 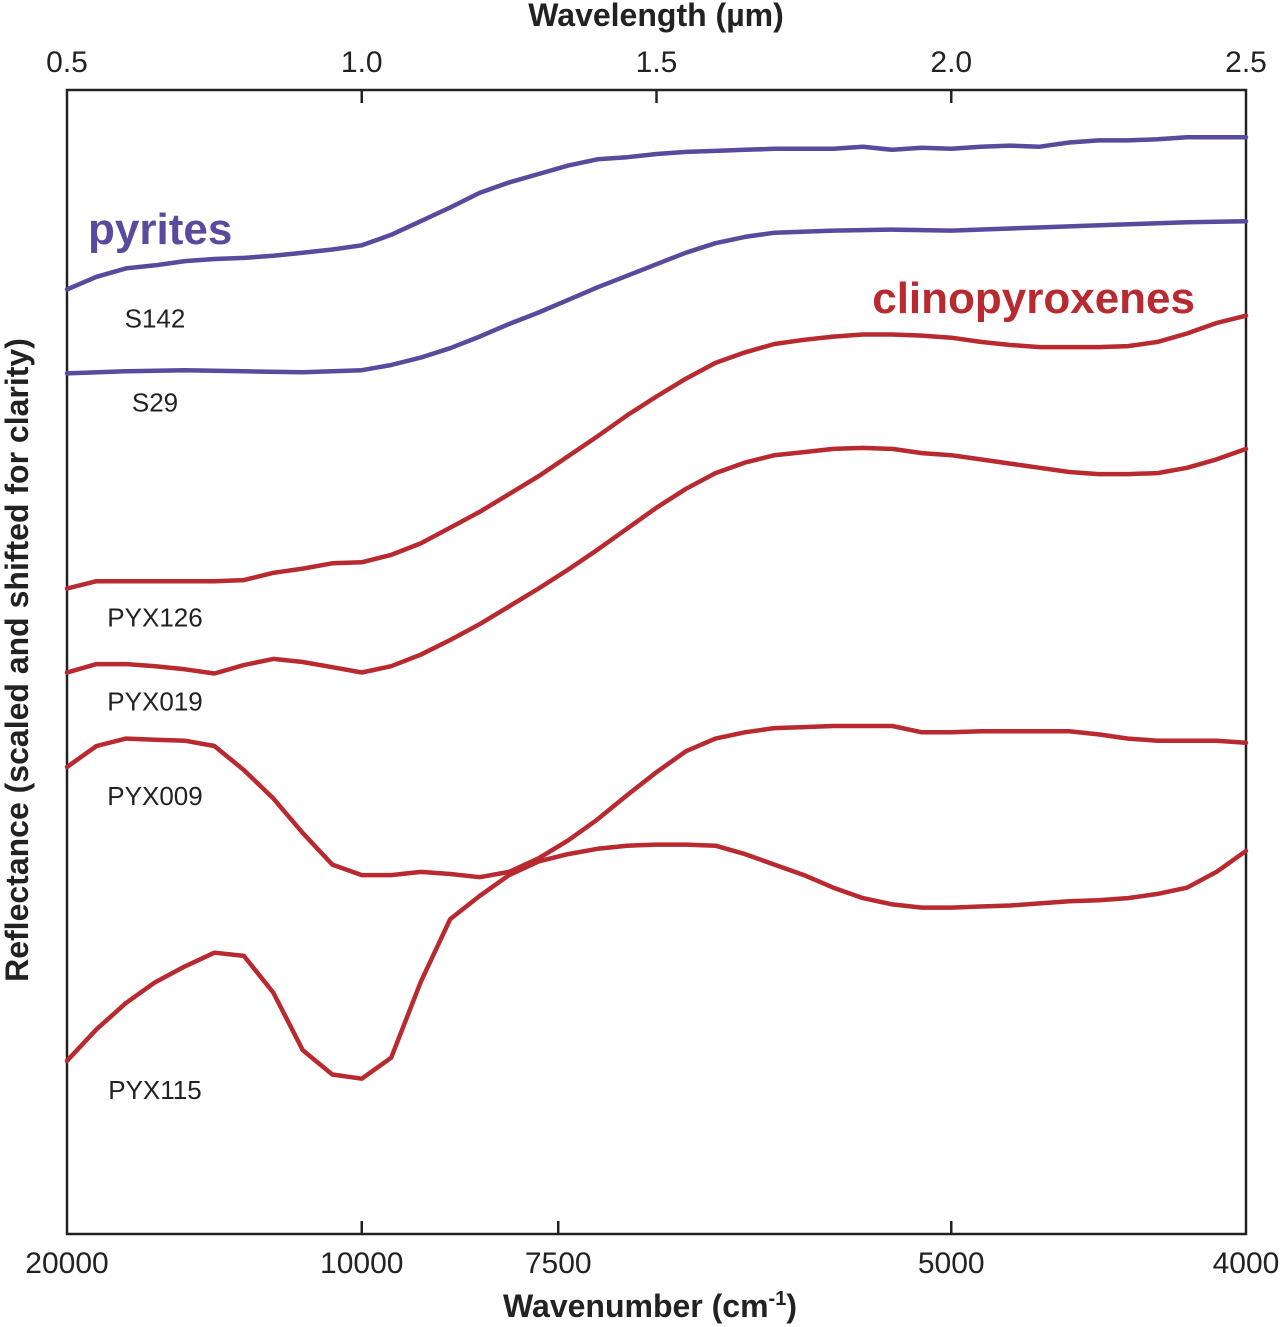 I want to click on top-tick-label: 2.5, so click(x=1246, y=62).